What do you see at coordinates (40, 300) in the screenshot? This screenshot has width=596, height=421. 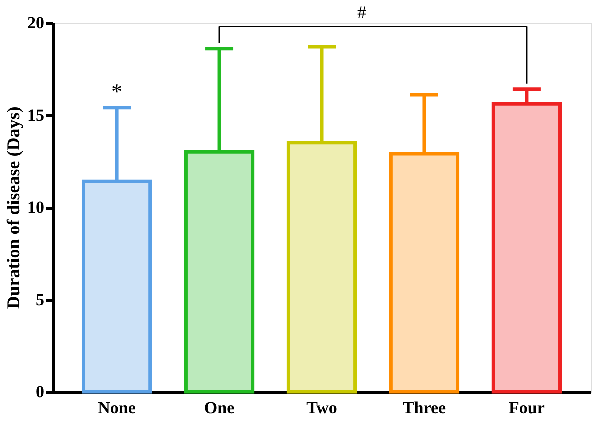 I see `y-tick-label: 5` at bounding box center [40, 300].